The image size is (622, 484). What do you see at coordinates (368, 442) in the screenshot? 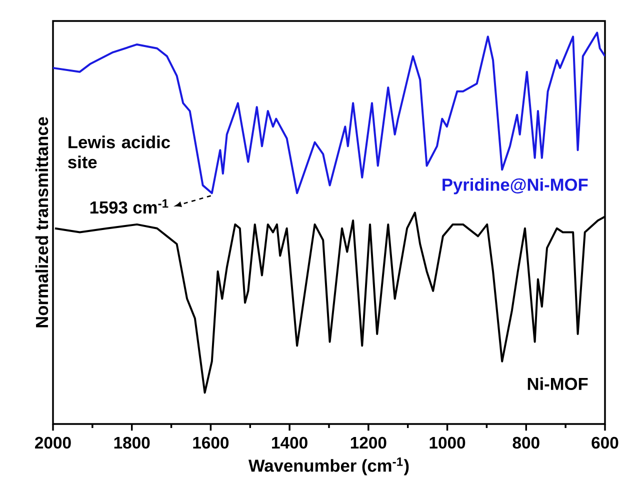
I see `x-tick-label: 1200` at bounding box center [368, 442].